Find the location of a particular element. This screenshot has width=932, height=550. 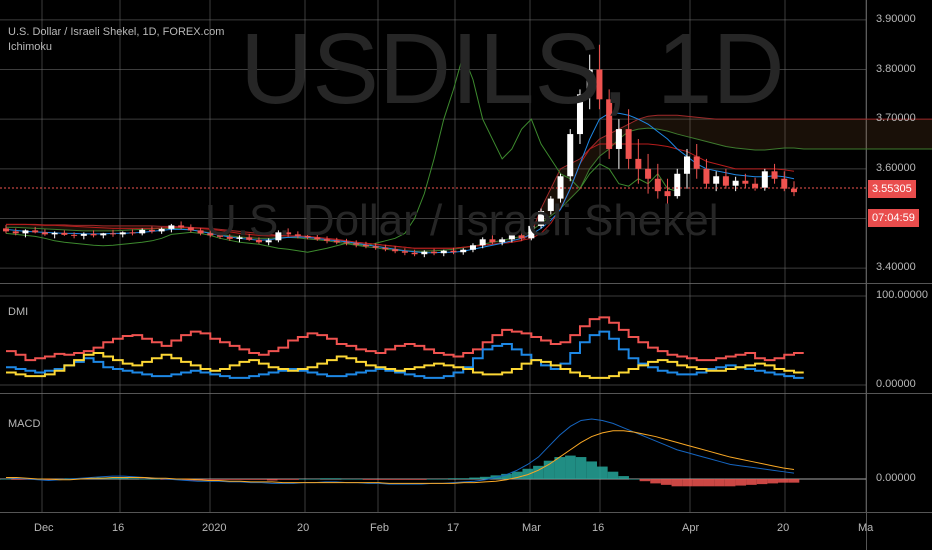

time-axis-label: Dec is located at coordinates (44, 528).